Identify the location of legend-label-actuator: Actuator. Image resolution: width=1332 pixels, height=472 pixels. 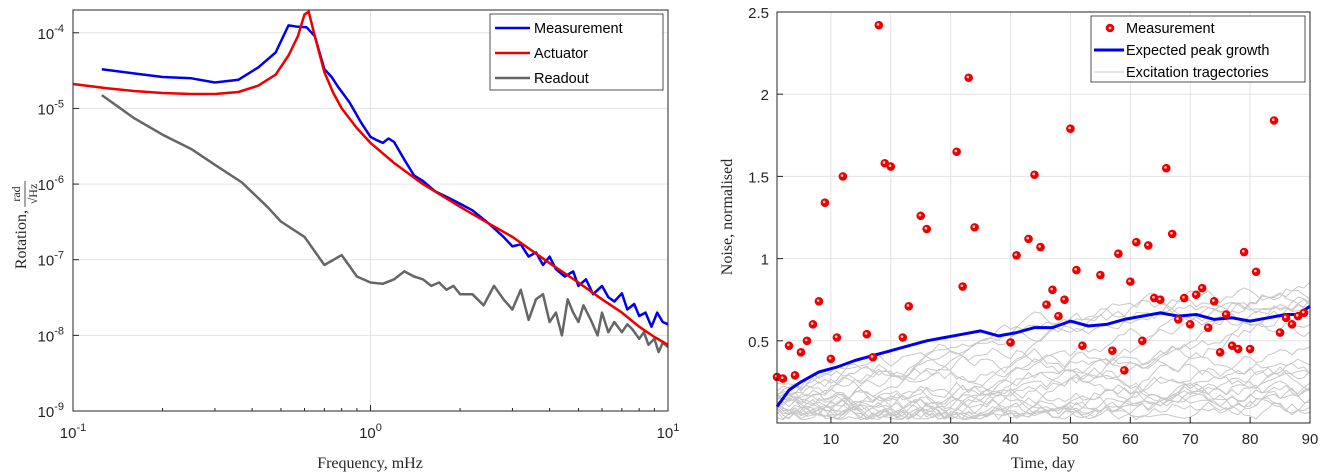
(561, 54).